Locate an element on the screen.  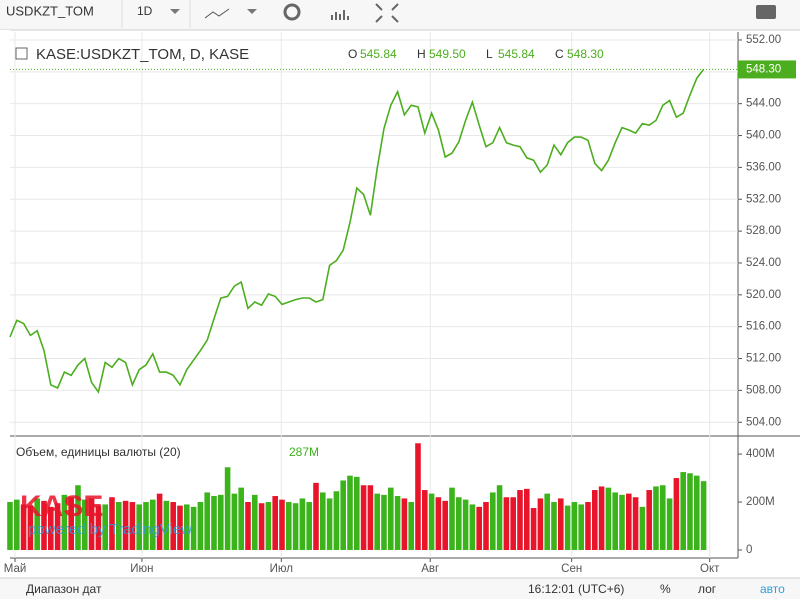
snapshot-button is located at coordinates (766, 12).